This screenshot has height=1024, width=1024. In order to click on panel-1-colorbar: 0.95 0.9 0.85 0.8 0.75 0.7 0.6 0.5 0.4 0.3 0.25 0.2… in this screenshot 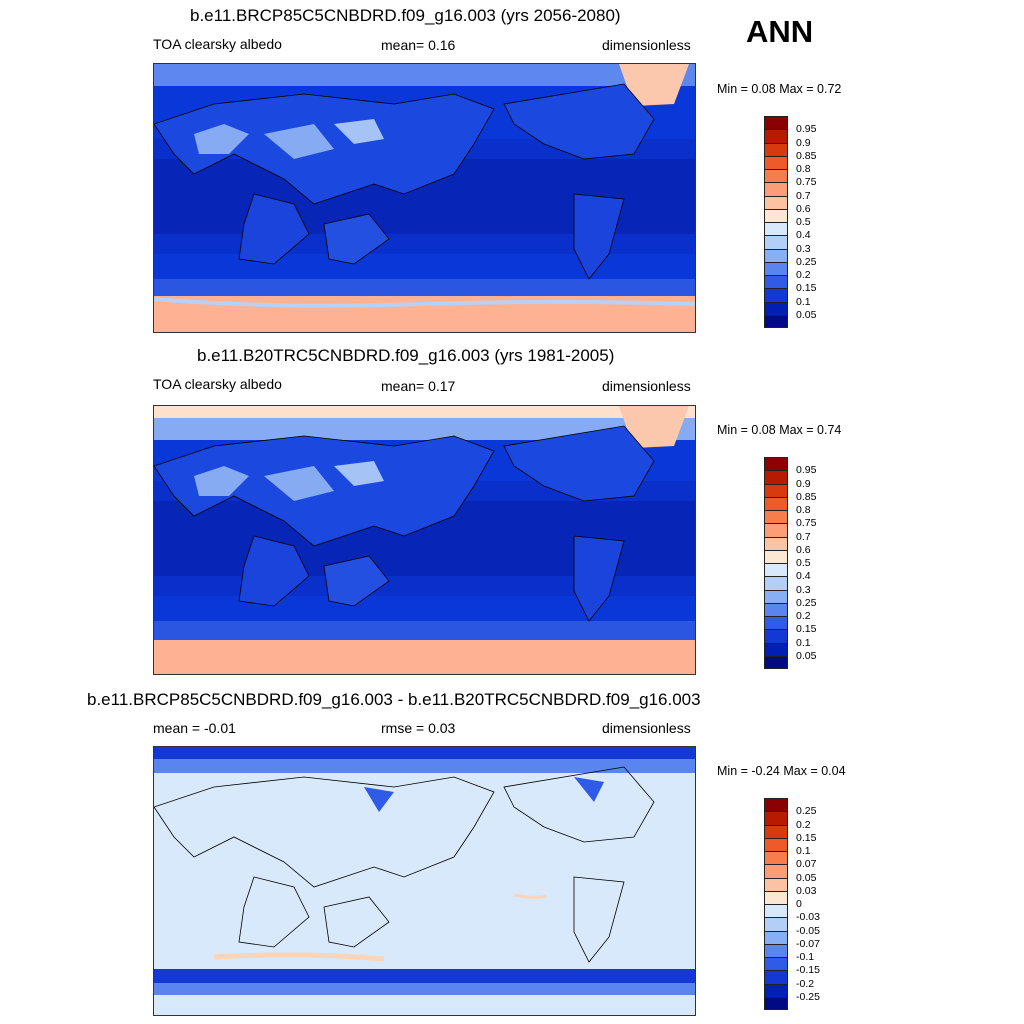, I will do `click(790, 222)`.